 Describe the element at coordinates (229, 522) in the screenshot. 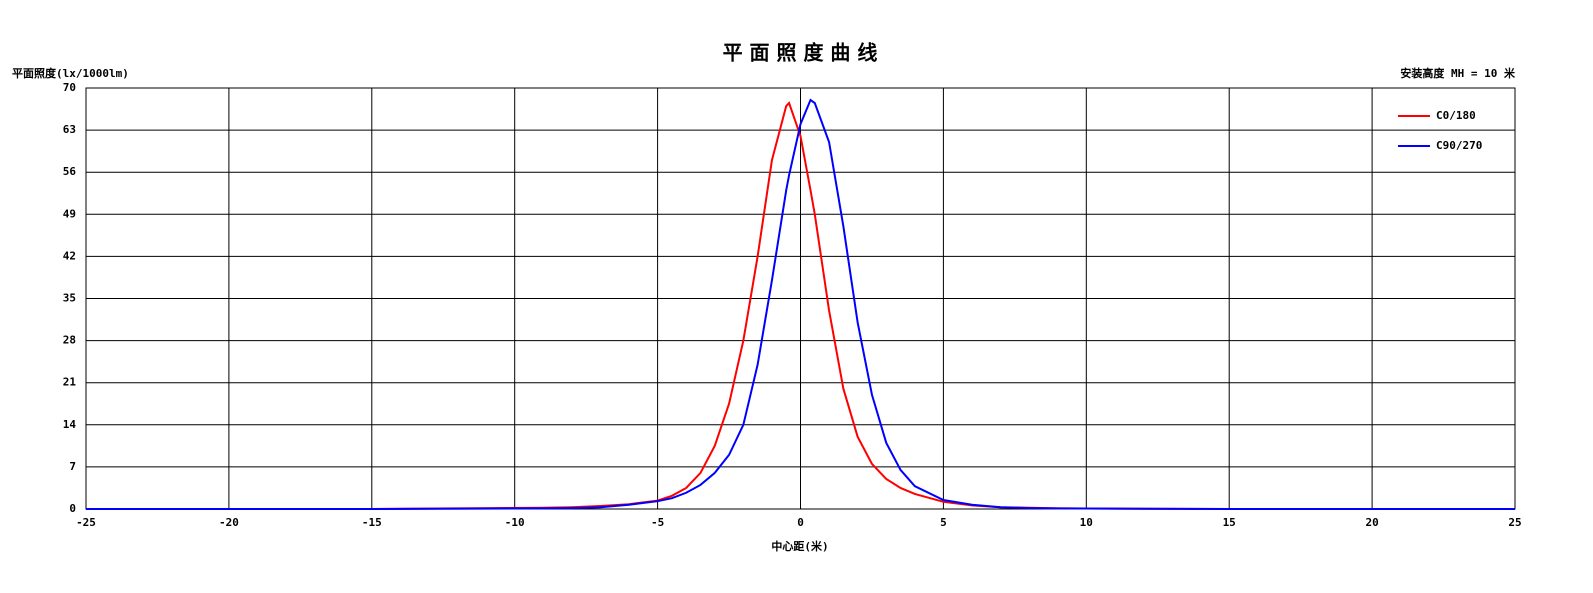

I see `x-tick-label: -20` at that location.